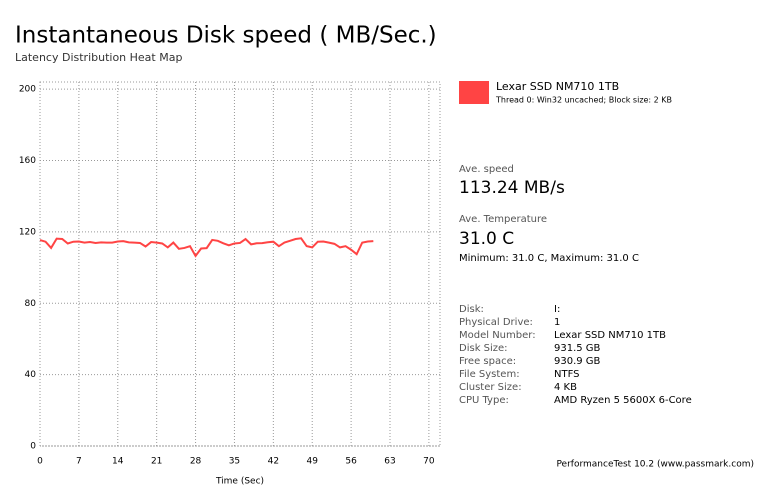 The width and height of the screenshot is (784, 497). What do you see at coordinates (496, 322) in the screenshot?
I see `info-label: Physical Drive:` at bounding box center [496, 322].